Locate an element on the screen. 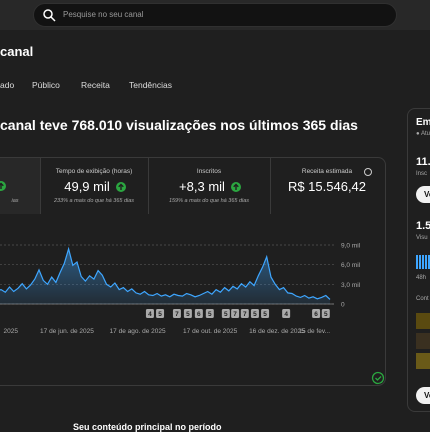 The height and width of the screenshot is (432, 430). side-status-text: Atu is located at coordinates (425, 134).